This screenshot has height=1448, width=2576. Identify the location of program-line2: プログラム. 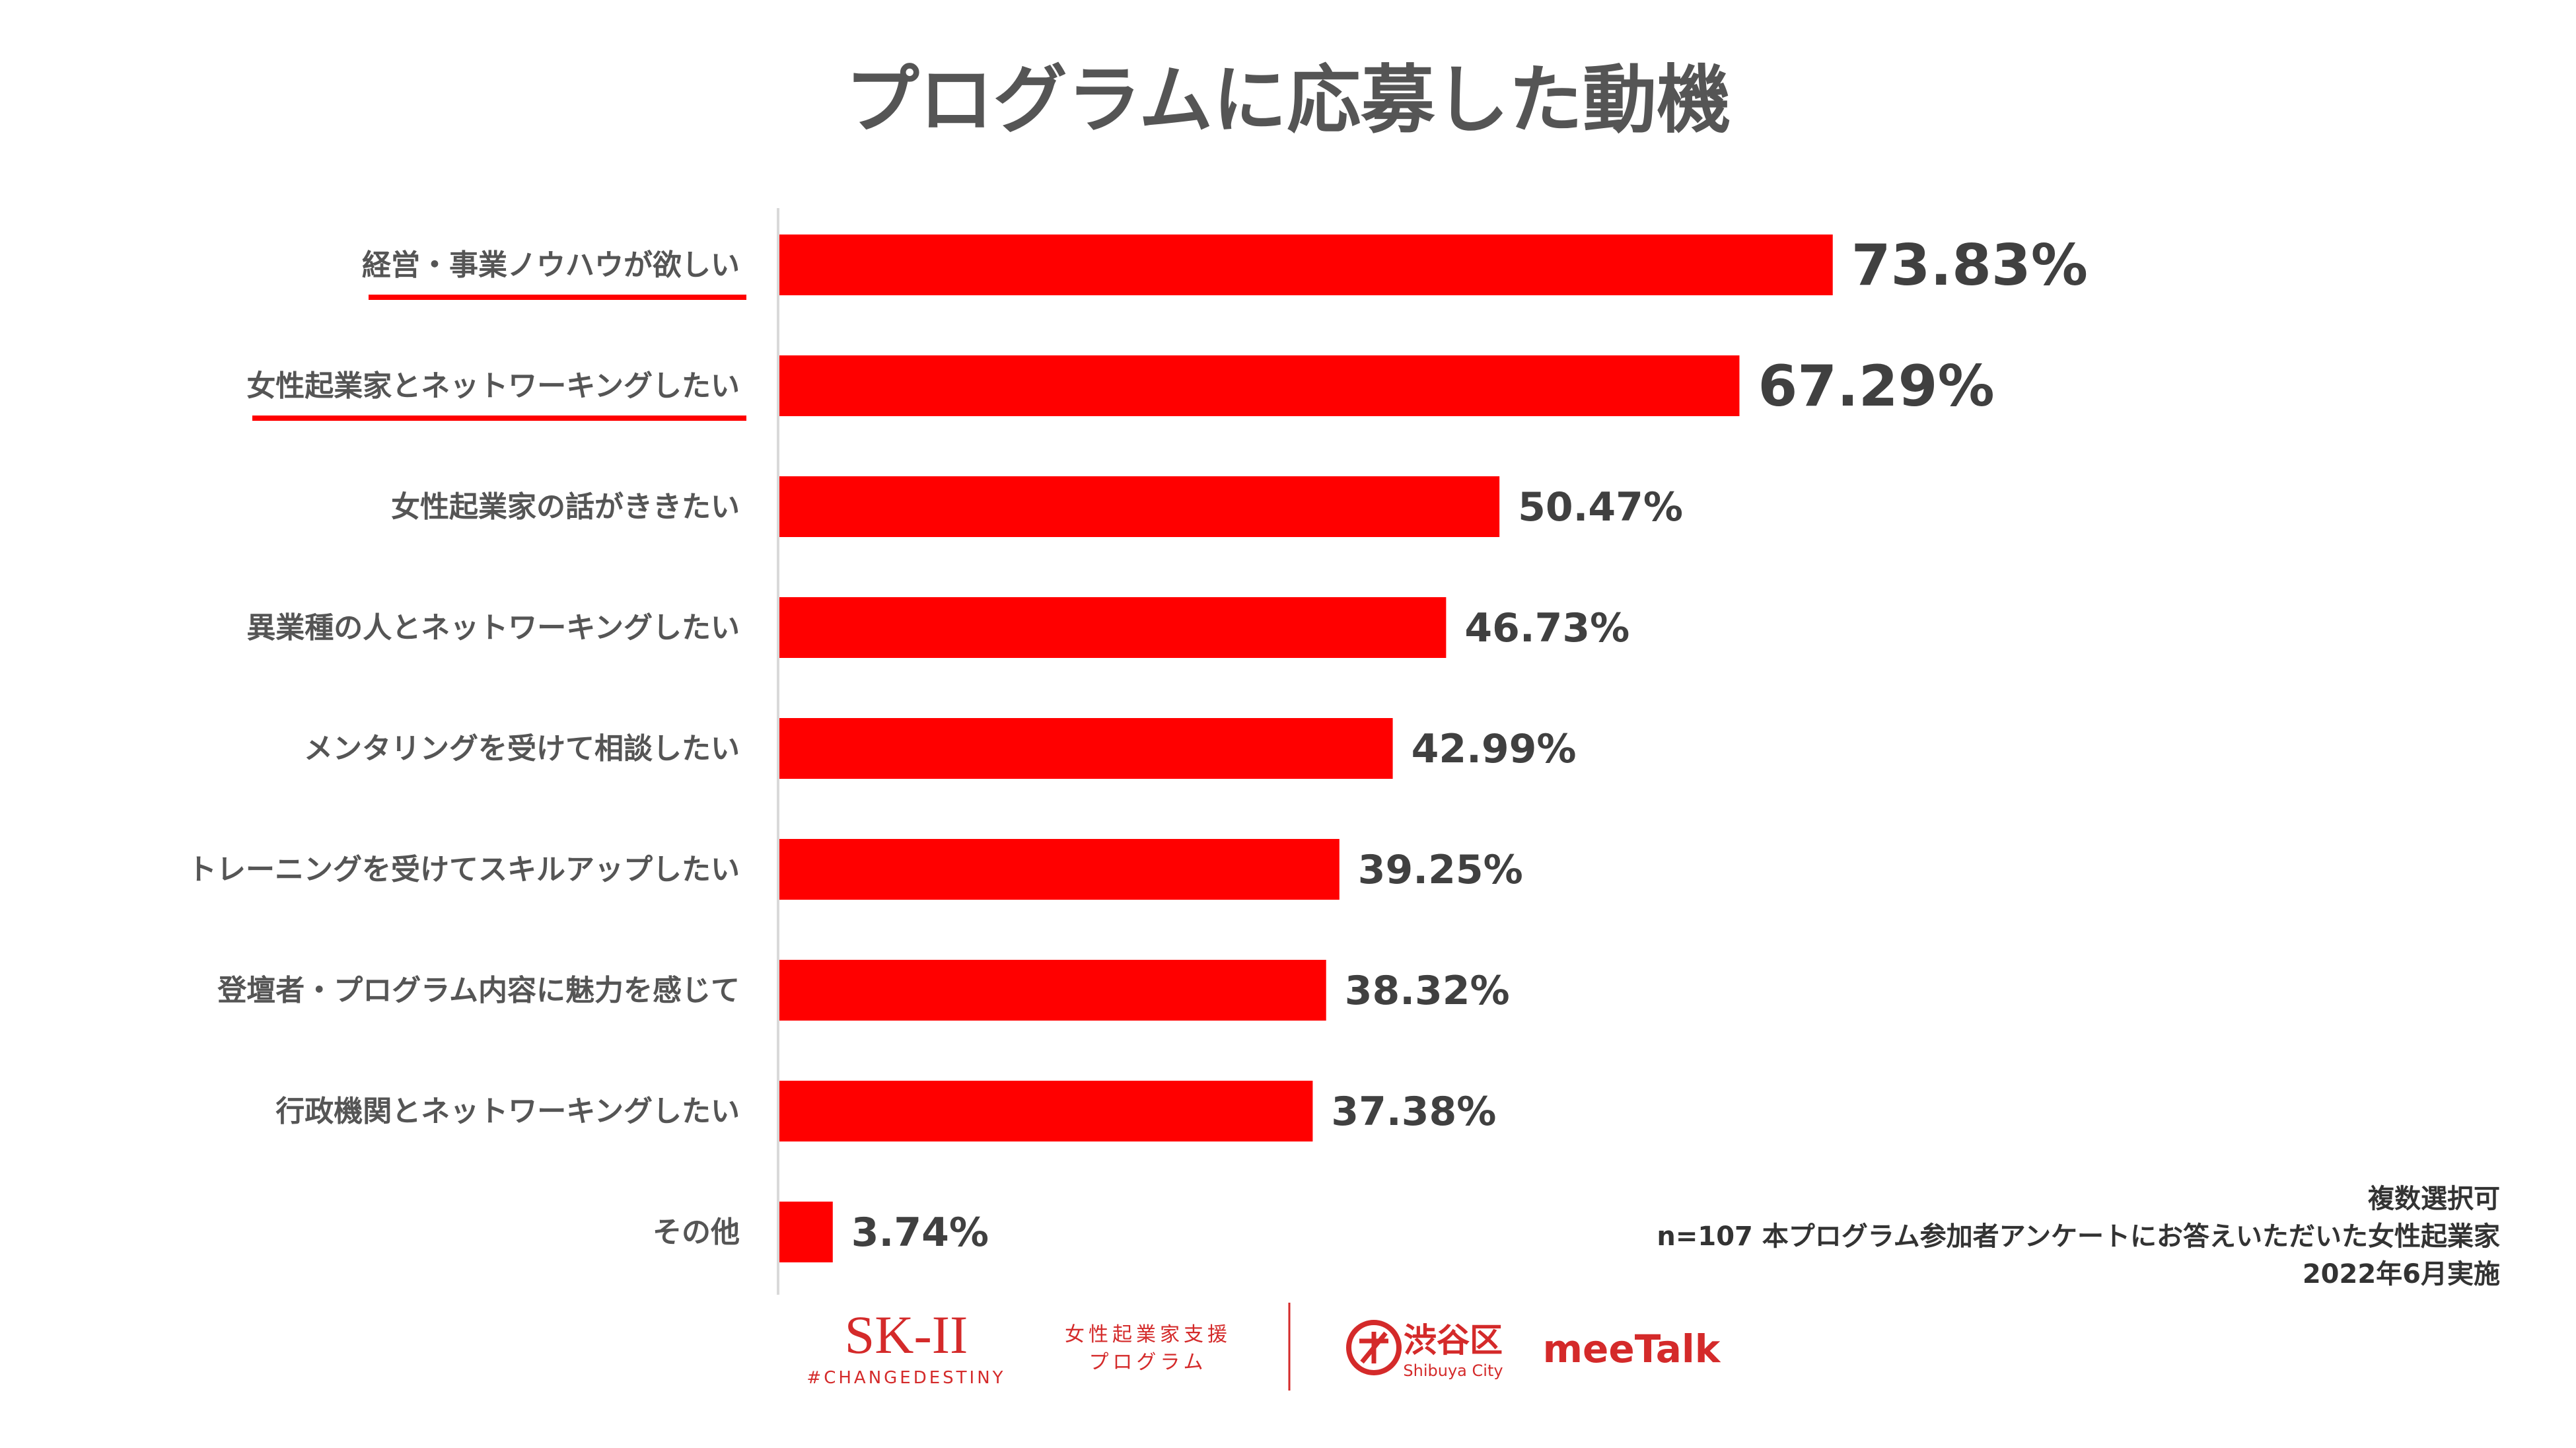
(1148, 1362).